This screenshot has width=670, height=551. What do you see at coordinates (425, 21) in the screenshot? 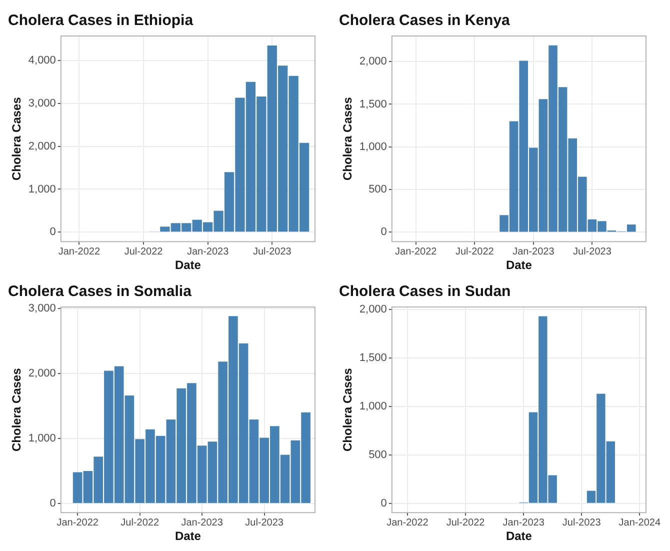
I see `chart-title: Cholera Cases in Kenya` at bounding box center [425, 21].